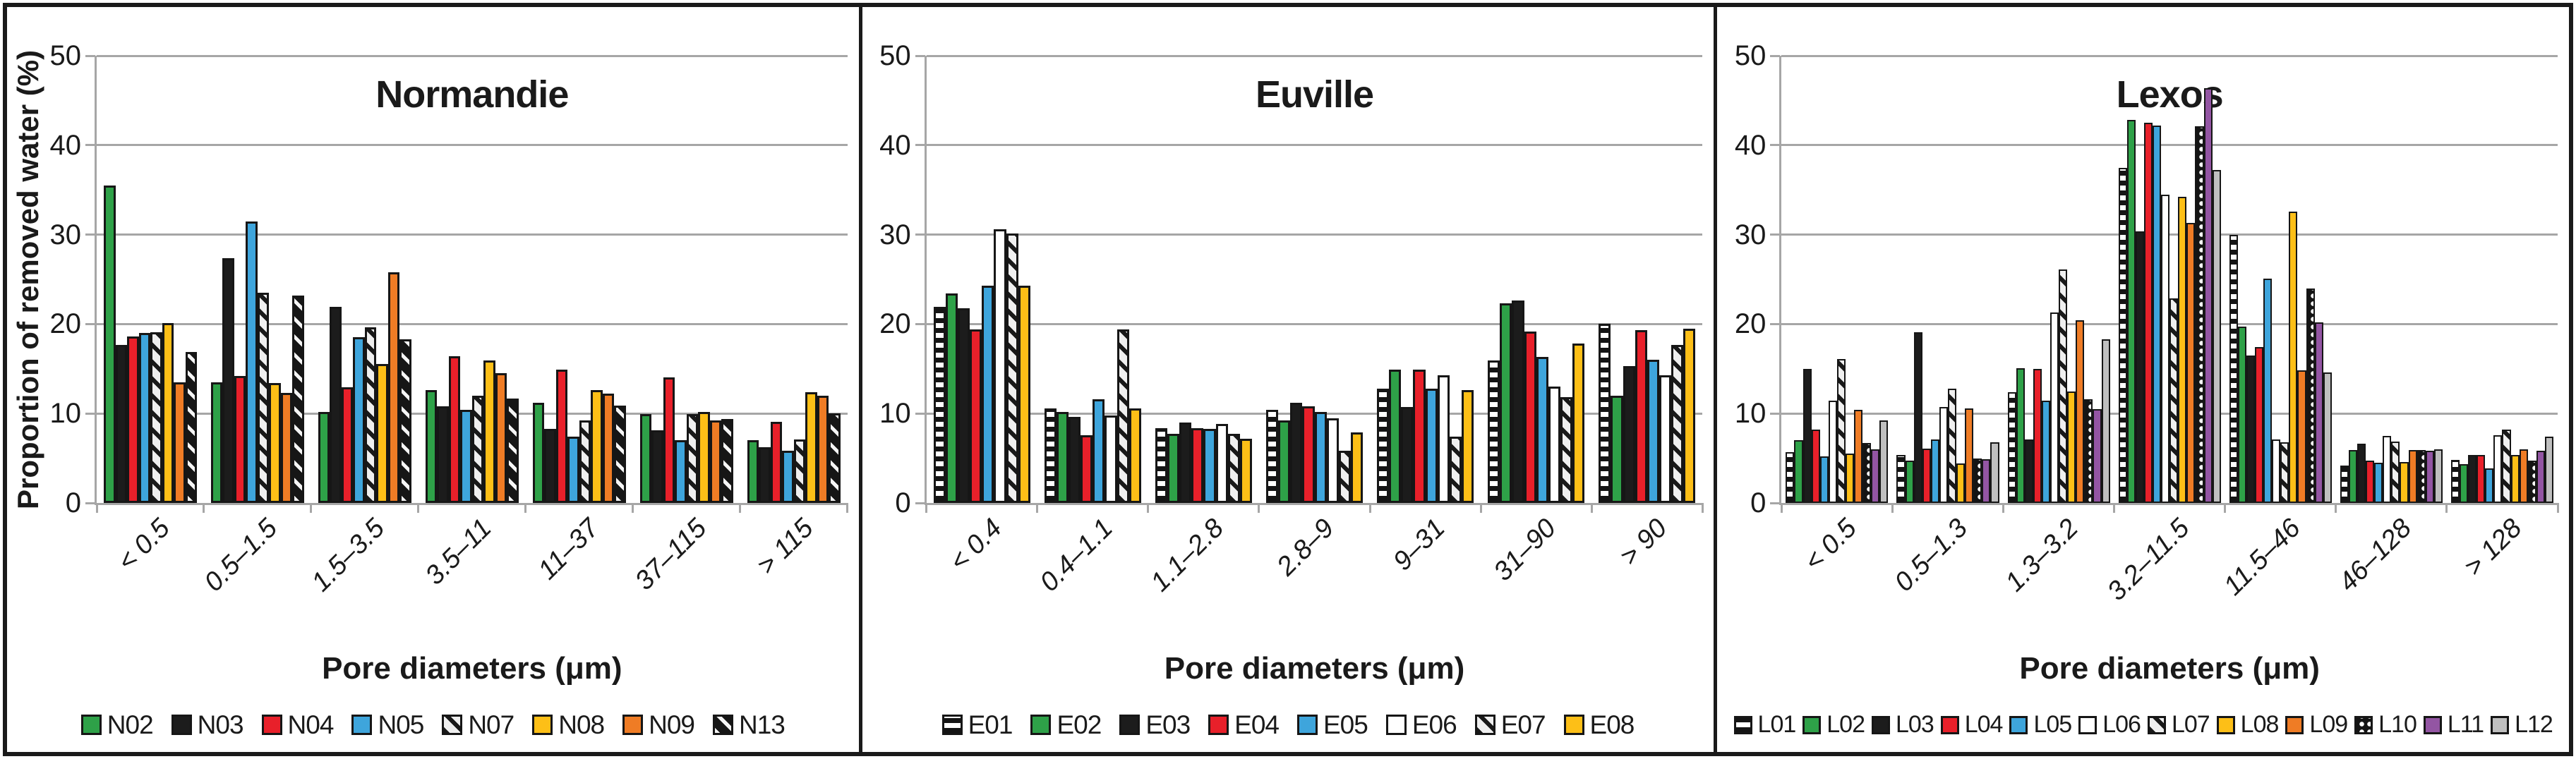 This screenshot has width=2576, height=759. Describe the element at coordinates (1931, 555) in the screenshot. I see `x-tick-label: 0.5–1.3` at that location.